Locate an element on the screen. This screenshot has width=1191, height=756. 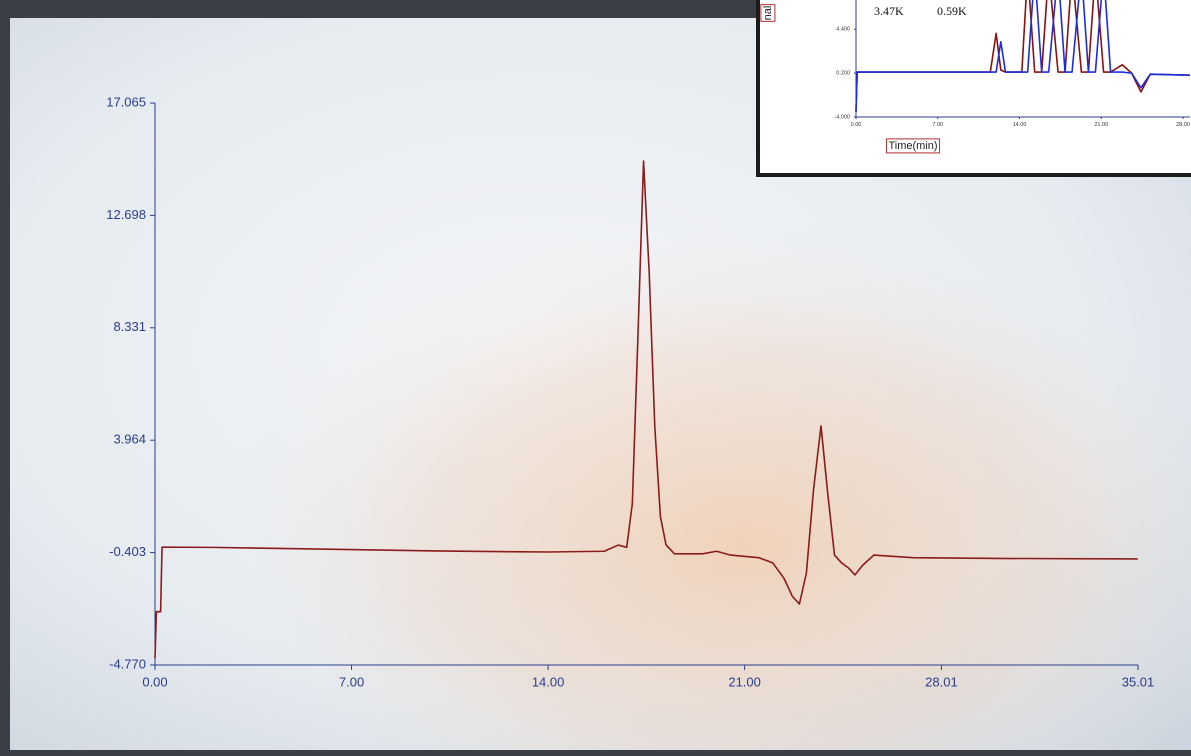
annotation: 0.59K is located at coordinates (952, 11).